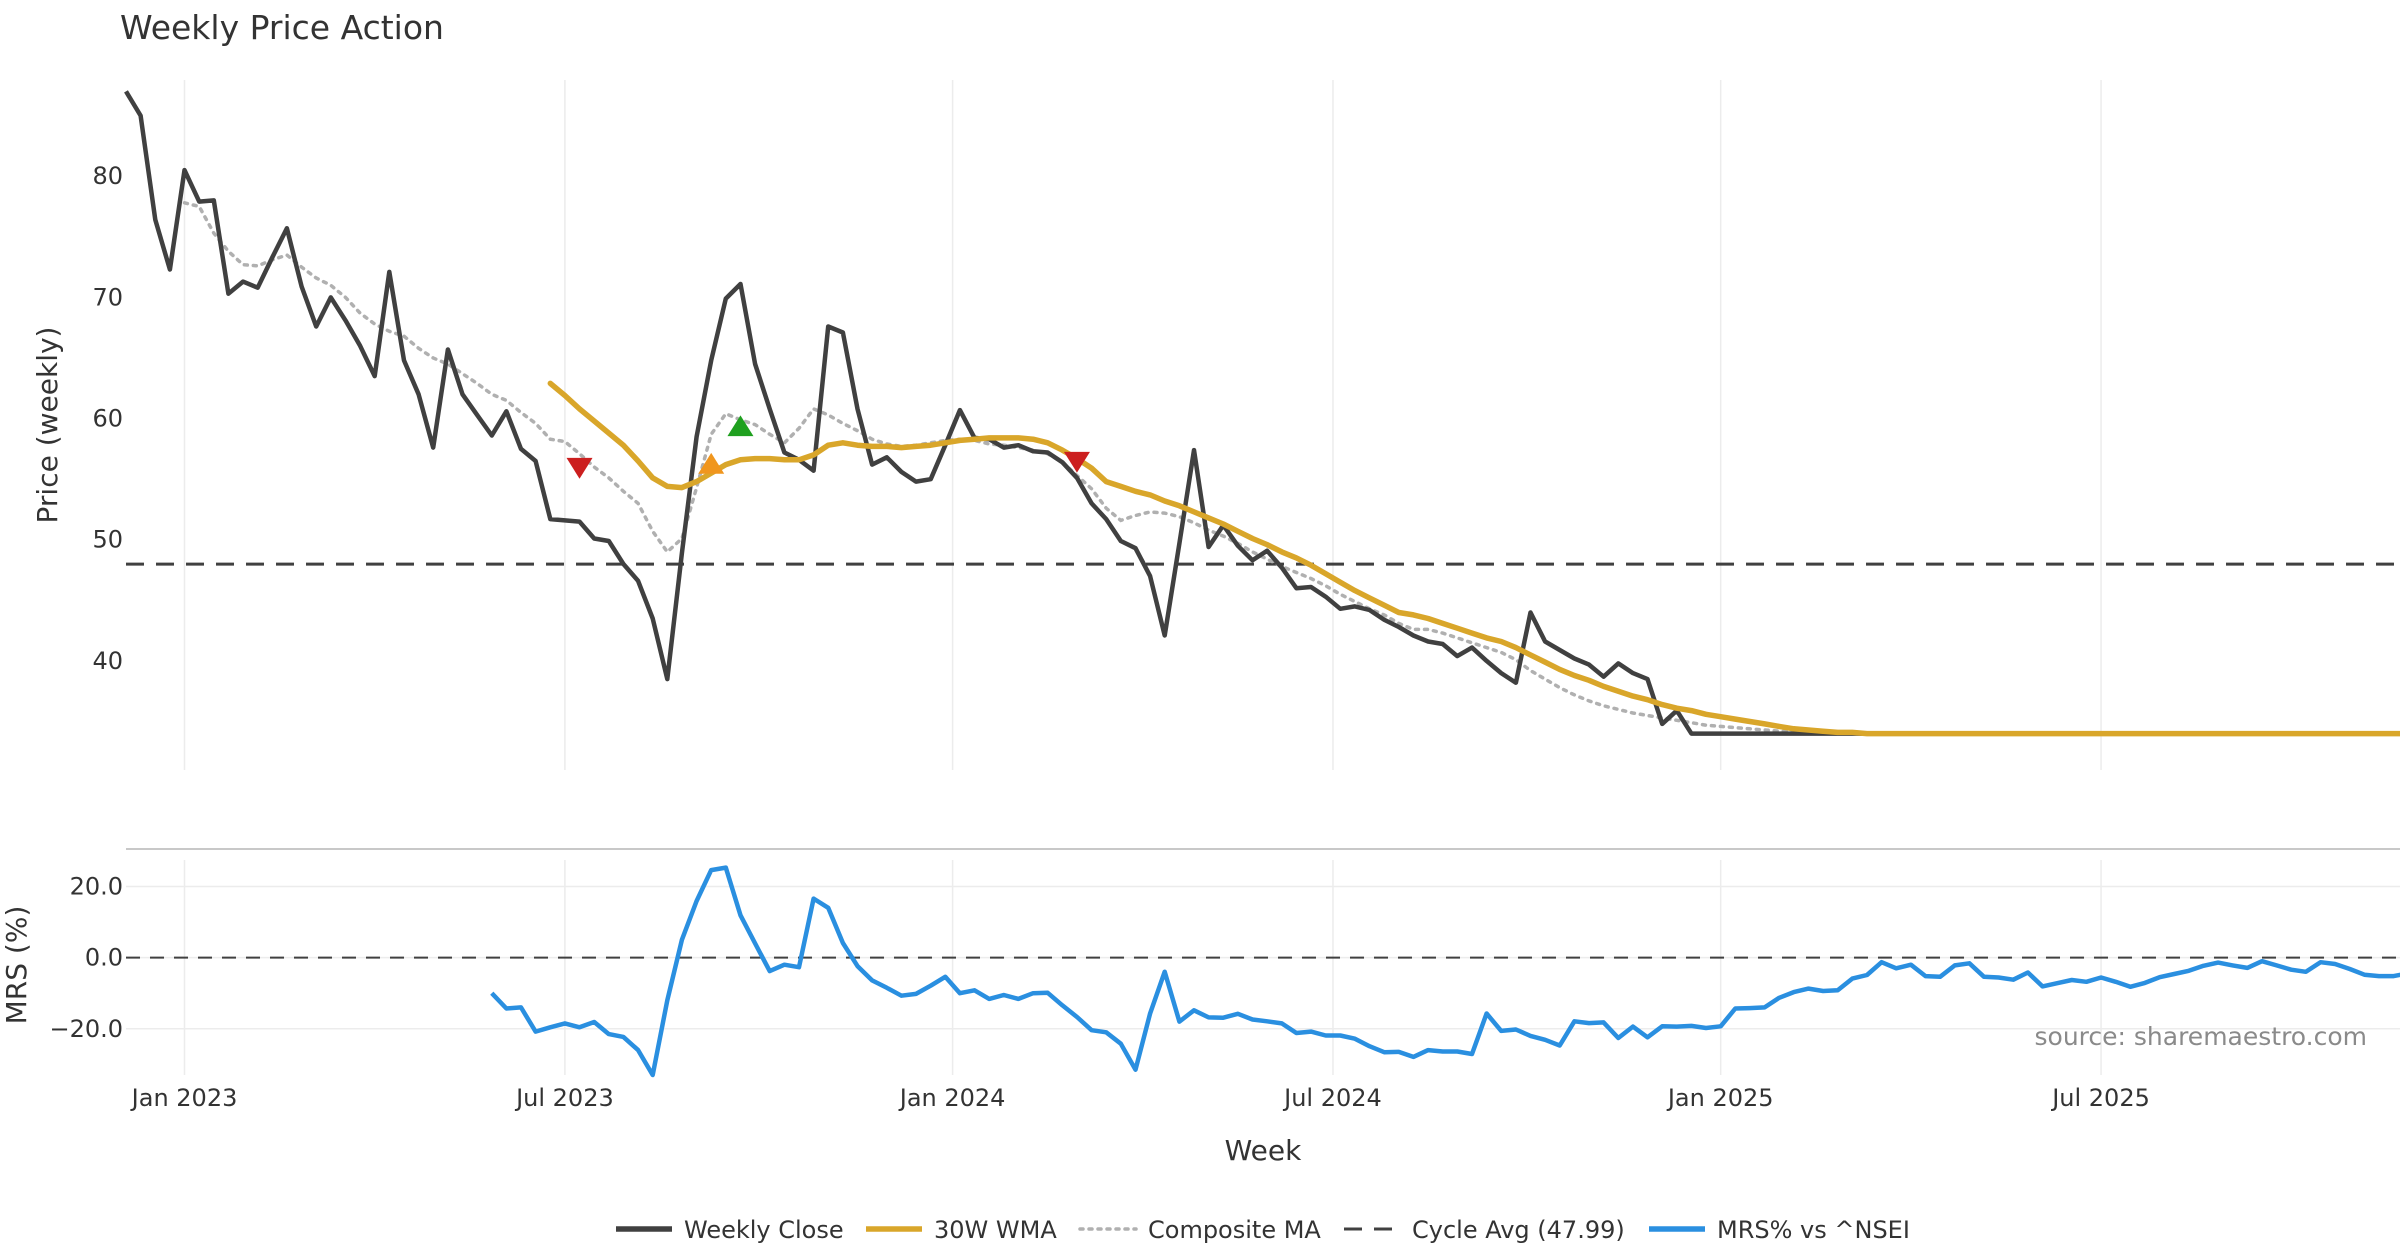  I want to click on price-y-tick-label: 60, so click(107, 419).